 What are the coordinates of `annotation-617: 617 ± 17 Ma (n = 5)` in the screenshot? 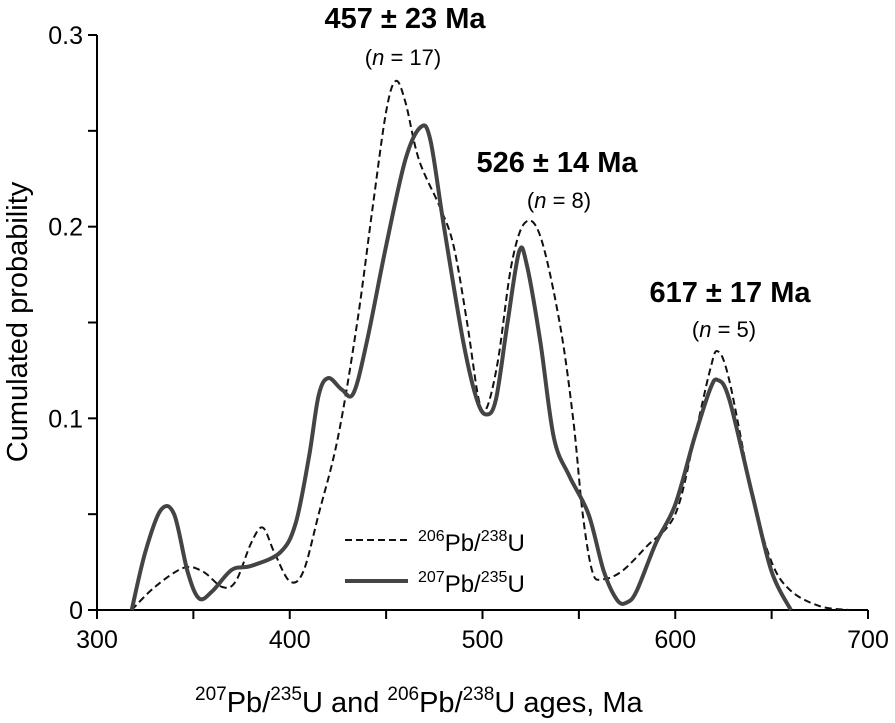 It's located at (730, 309).